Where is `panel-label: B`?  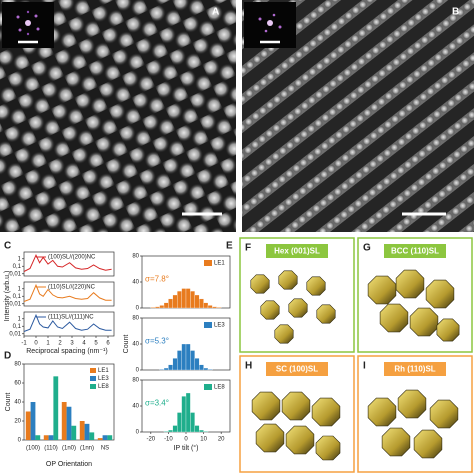
panel-label: B is located at coordinates (455, 12).